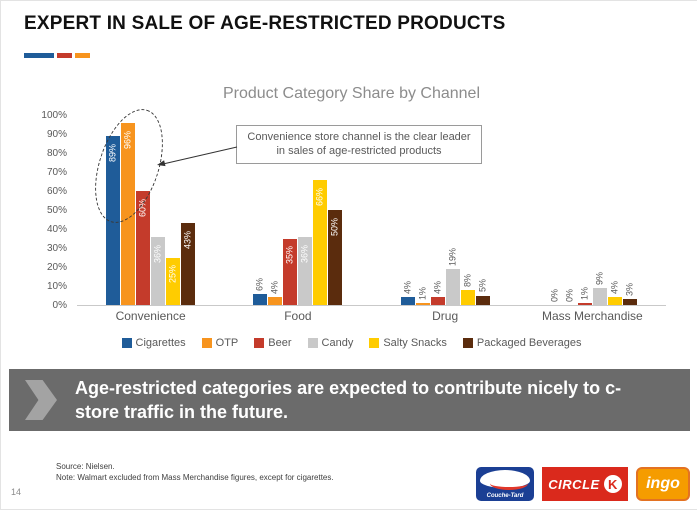 The width and height of the screenshot is (697, 510). I want to click on legend-item-beer: Beer, so click(273, 343).